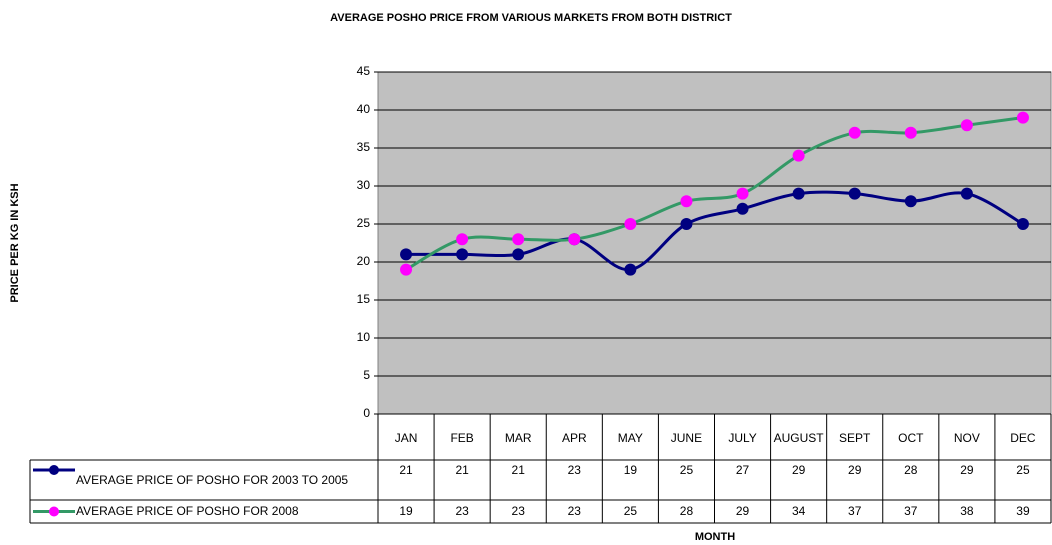 This screenshot has height=545, width=1052. I want to click on legend-label: AVERAGE PRICE OF POSHO FOR 2003 TO 2005, so click(212, 479).